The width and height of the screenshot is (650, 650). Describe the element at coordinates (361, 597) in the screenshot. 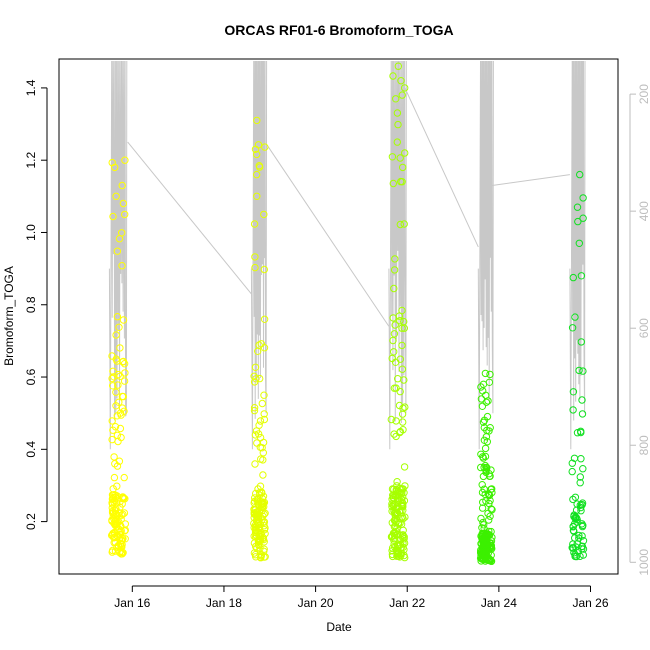

I see `x-axis: Jan 16 Jan 18 Jan 20 Jan 22 Jan 24 Jan 26` at that location.